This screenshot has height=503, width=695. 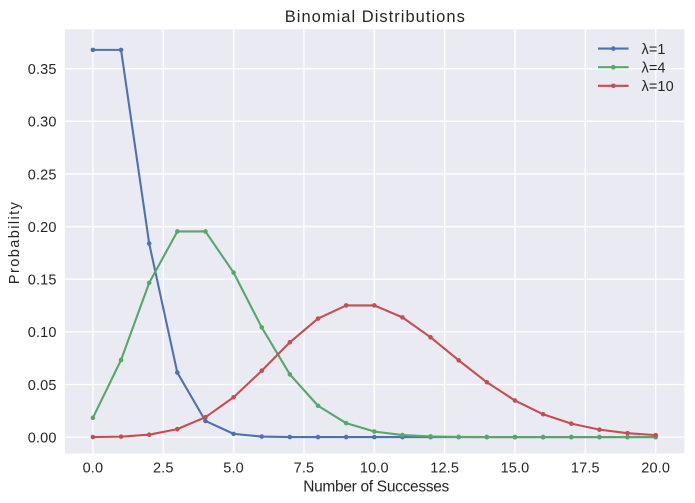 What do you see at coordinates (585, 468) in the screenshot?
I see `svg-text: 17.5` at bounding box center [585, 468].